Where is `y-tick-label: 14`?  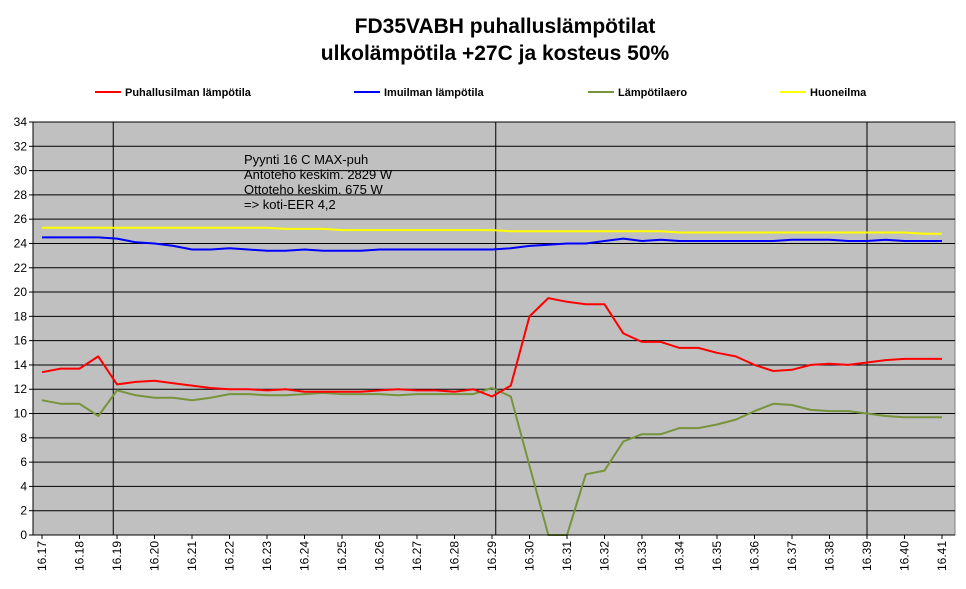
y-tick-label: 14 is located at coordinates (21, 365).